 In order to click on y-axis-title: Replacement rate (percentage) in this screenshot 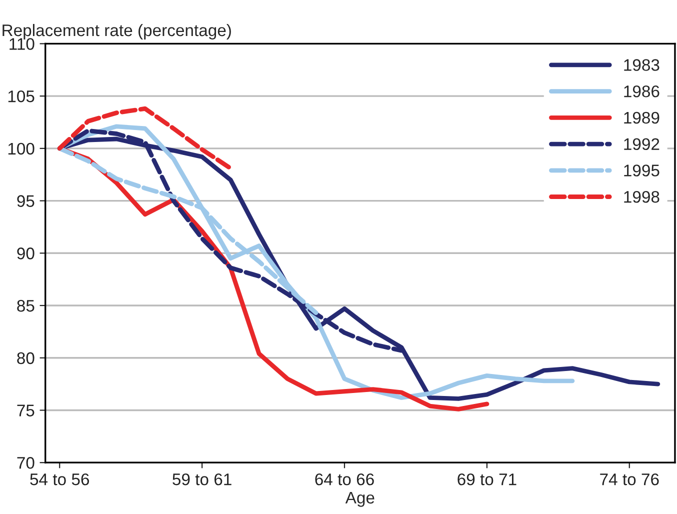, I will do `click(116, 32)`.